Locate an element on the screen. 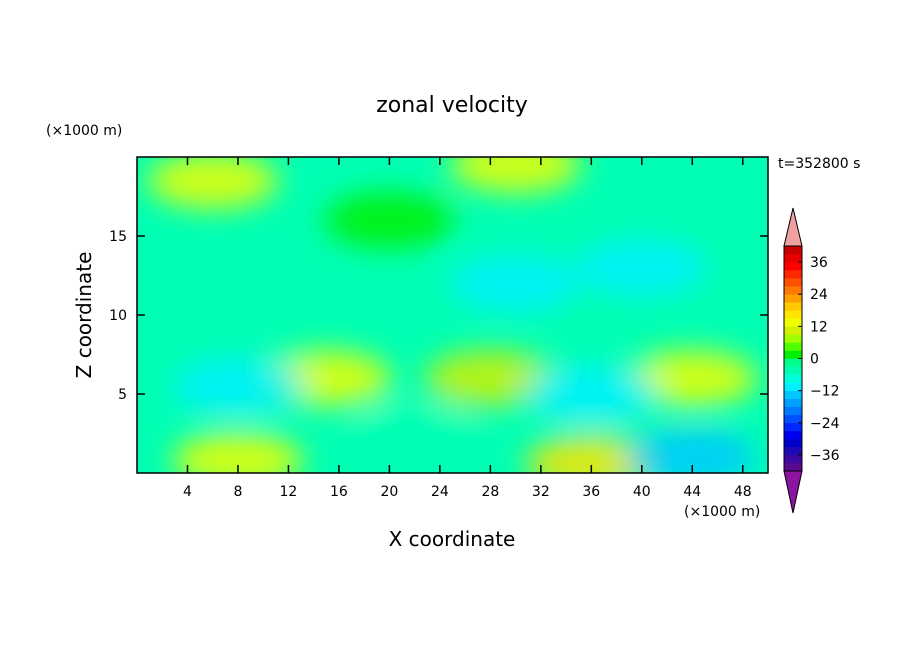 The height and width of the screenshot is (654, 904). x-tick-label: 24 is located at coordinates (440, 492).